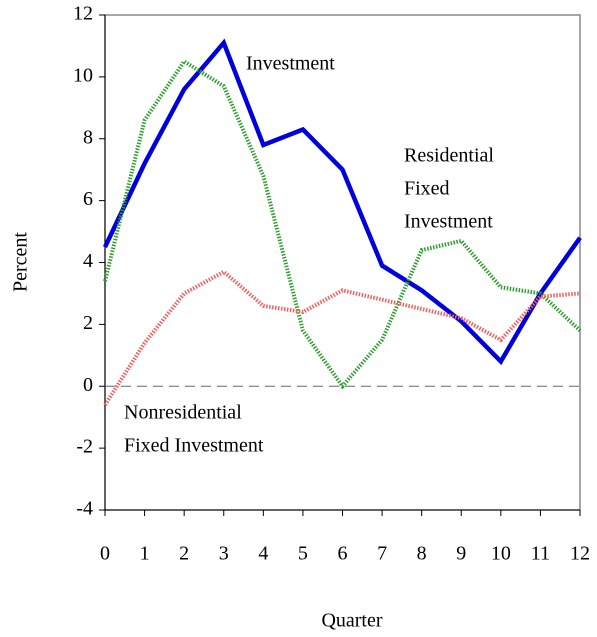 The width and height of the screenshot is (597, 637). I want to click on x-tick-label: 12, so click(580, 554).